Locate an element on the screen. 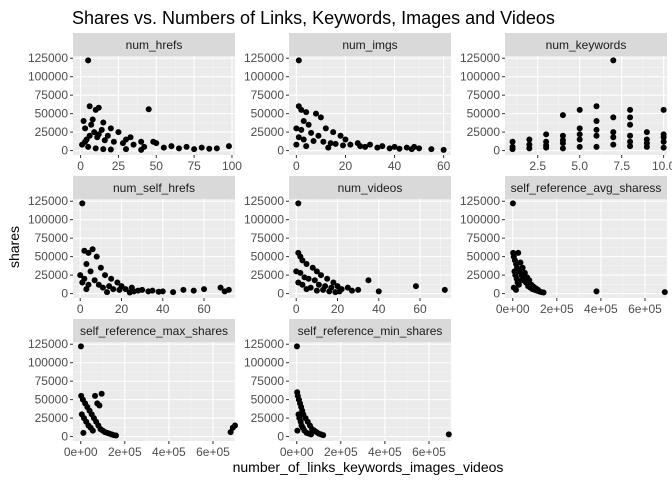 Image resolution: width=672 pixels, height=480 pixels. x-tick-label: 75 is located at coordinates (194, 166).